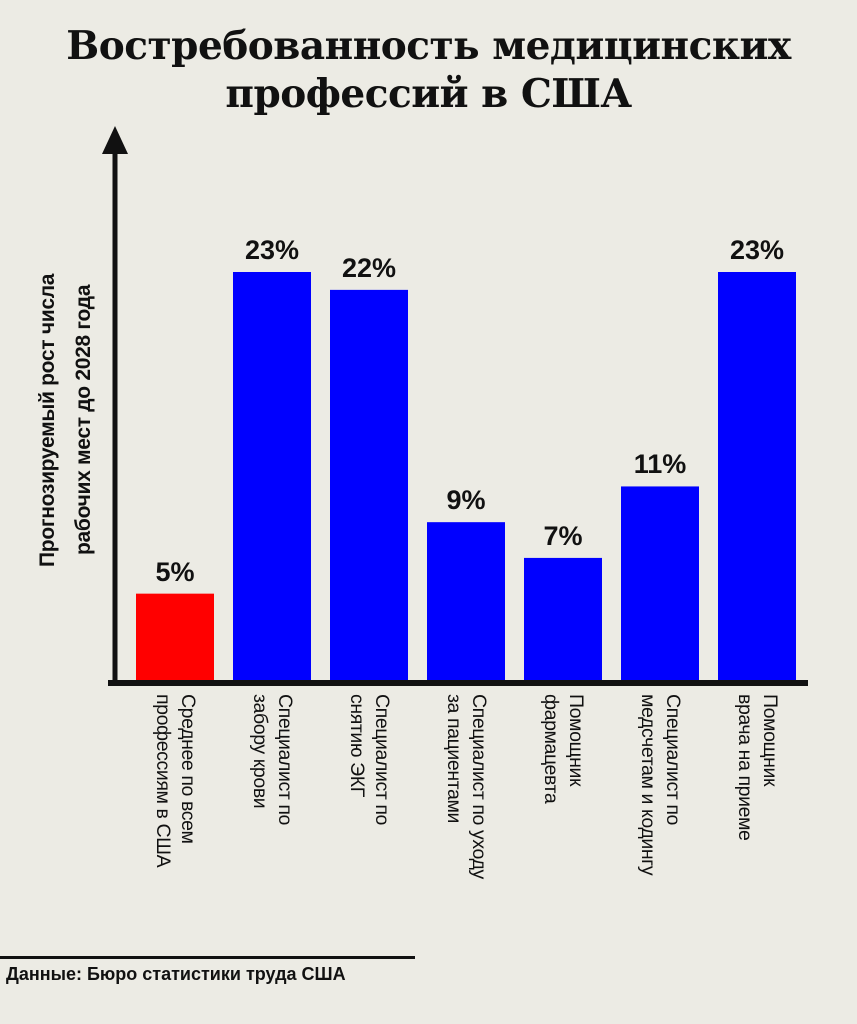  What do you see at coordinates (660, 464) in the screenshot?
I see `value-label: 11%` at bounding box center [660, 464].